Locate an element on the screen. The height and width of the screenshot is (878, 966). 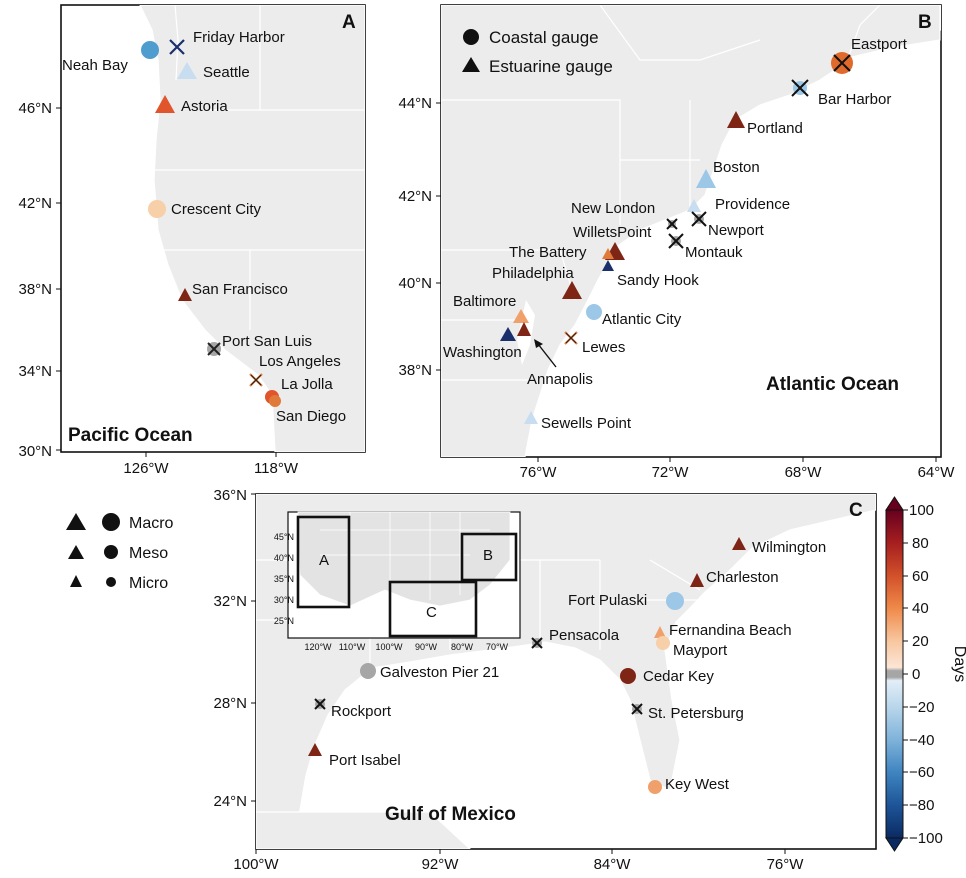
panel-a-ocean-label: Pacific Ocean is located at coordinates (130, 435).